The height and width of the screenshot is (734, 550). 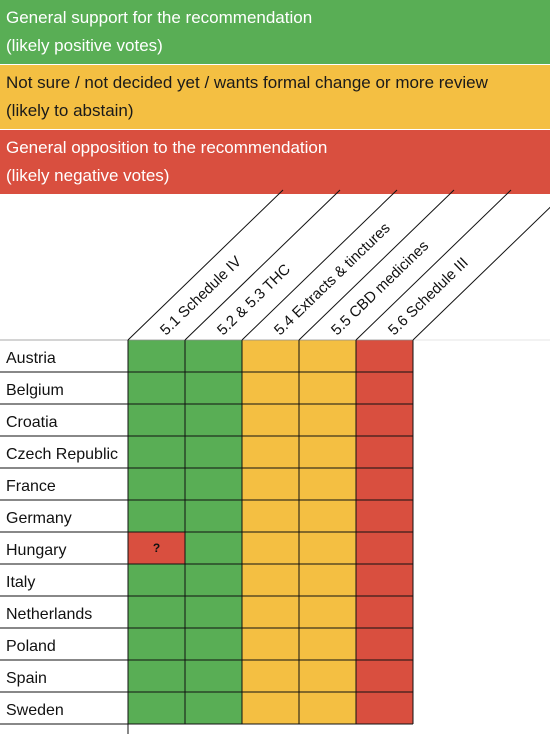 I want to click on row-label-hungary: Hungary, so click(x=36, y=550).